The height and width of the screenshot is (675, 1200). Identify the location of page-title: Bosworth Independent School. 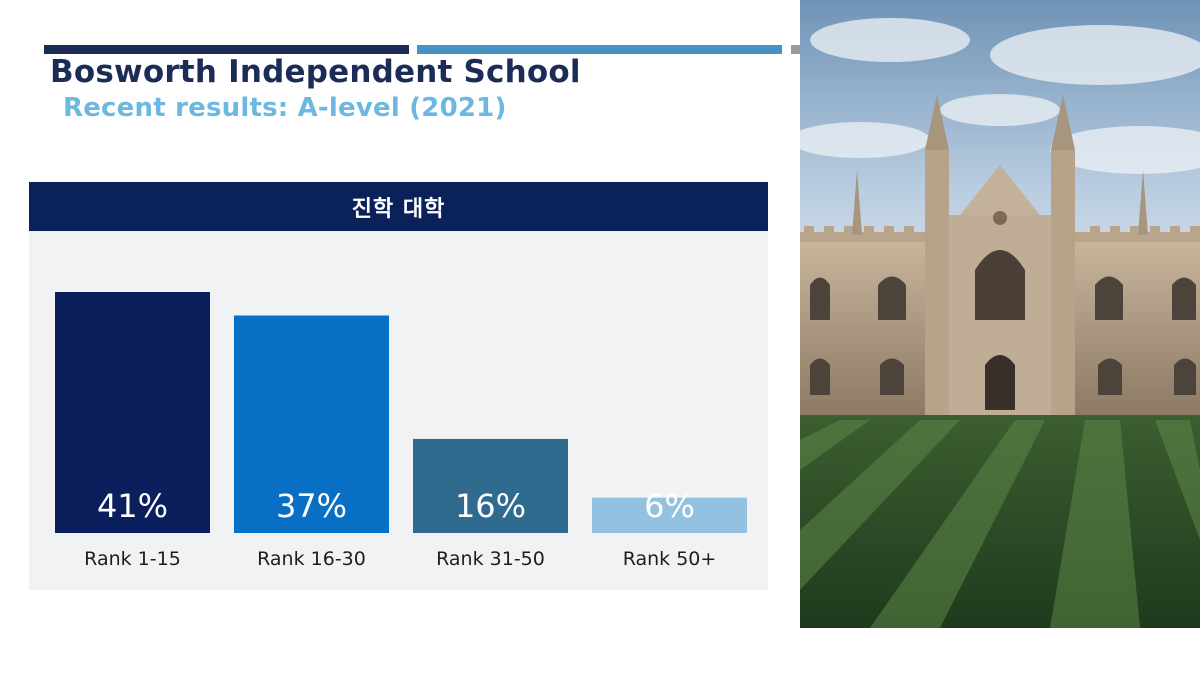
(315, 72).